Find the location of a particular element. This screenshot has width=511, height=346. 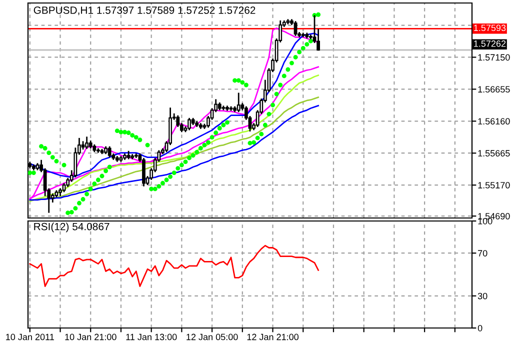

y-tick-label: 1.57150 is located at coordinates (494, 57).